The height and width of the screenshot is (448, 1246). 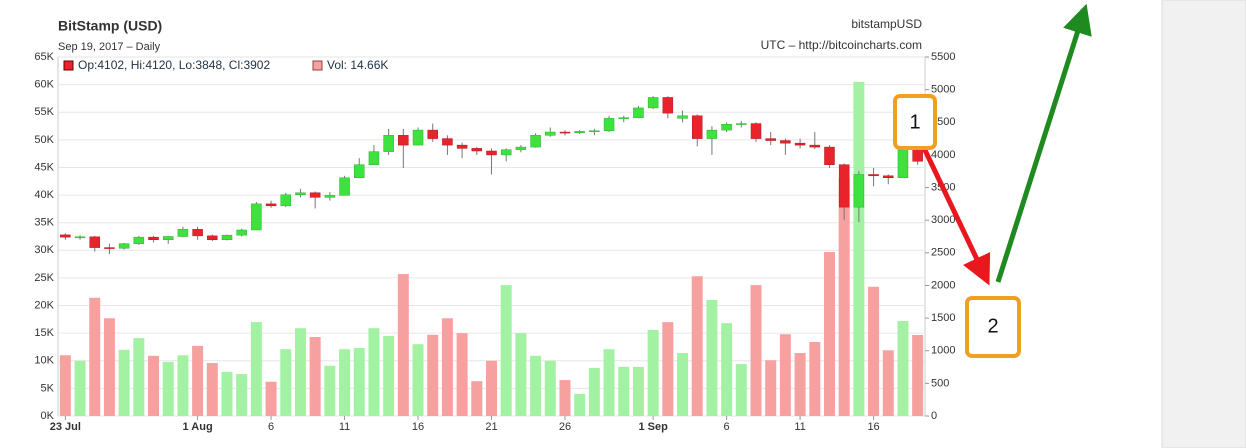 What do you see at coordinates (357, 65) in the screenshot?
I see `legend-volume: Vol: 14.66K` at bounding box center [357, 65].